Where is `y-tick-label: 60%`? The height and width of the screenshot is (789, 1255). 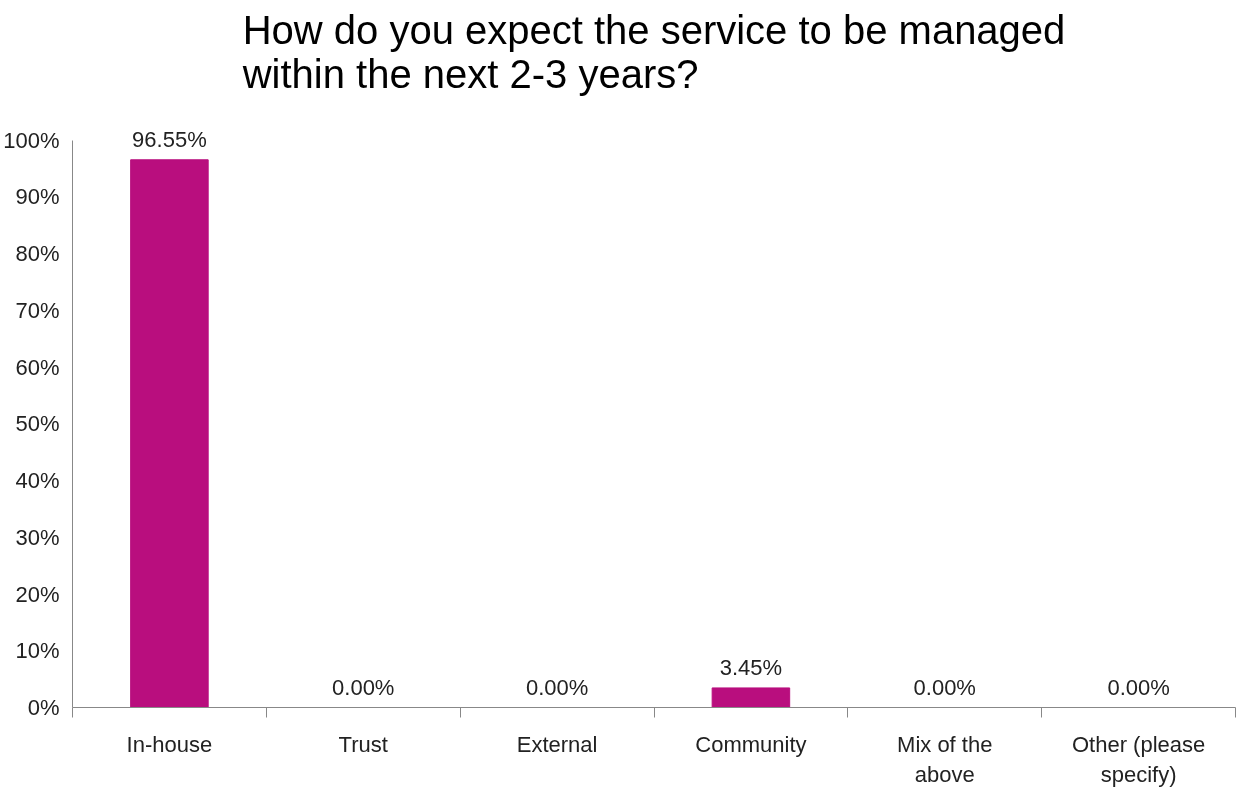
y-tick-label: 60% is located at coordinates (37, 367).